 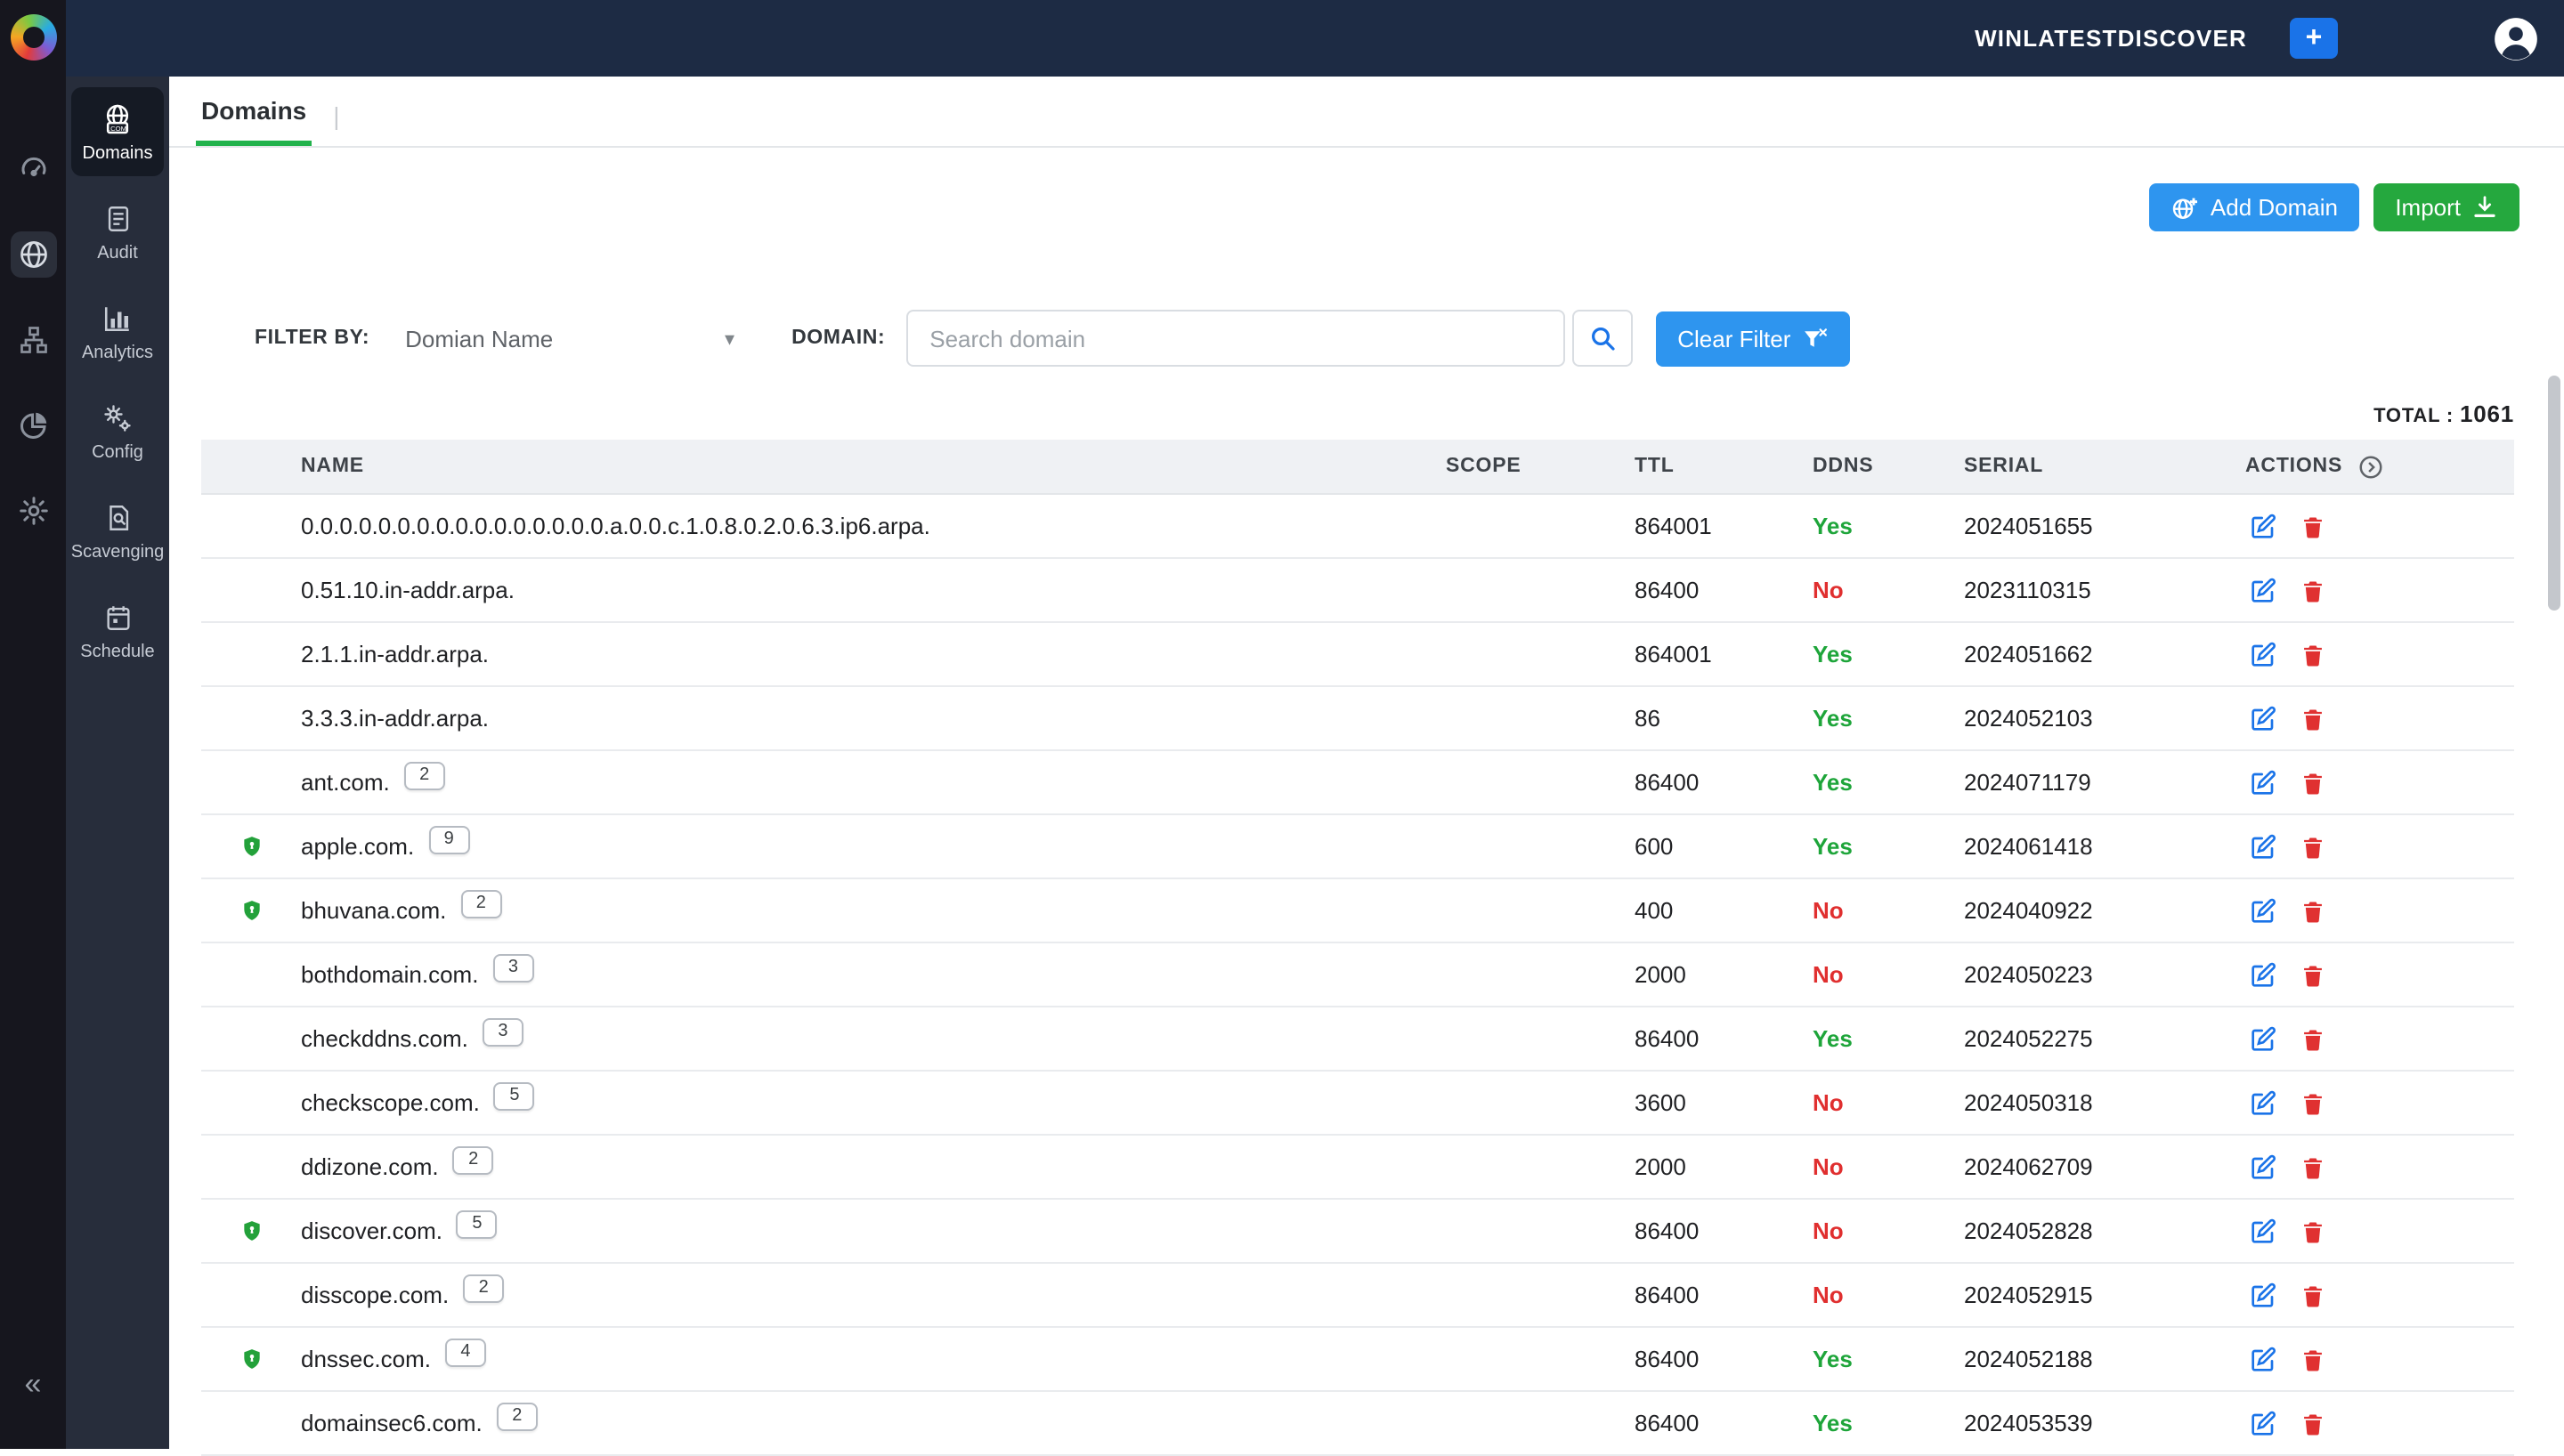 I want to click on chevron-down-icon: ▾, so click(x=730, y=339).